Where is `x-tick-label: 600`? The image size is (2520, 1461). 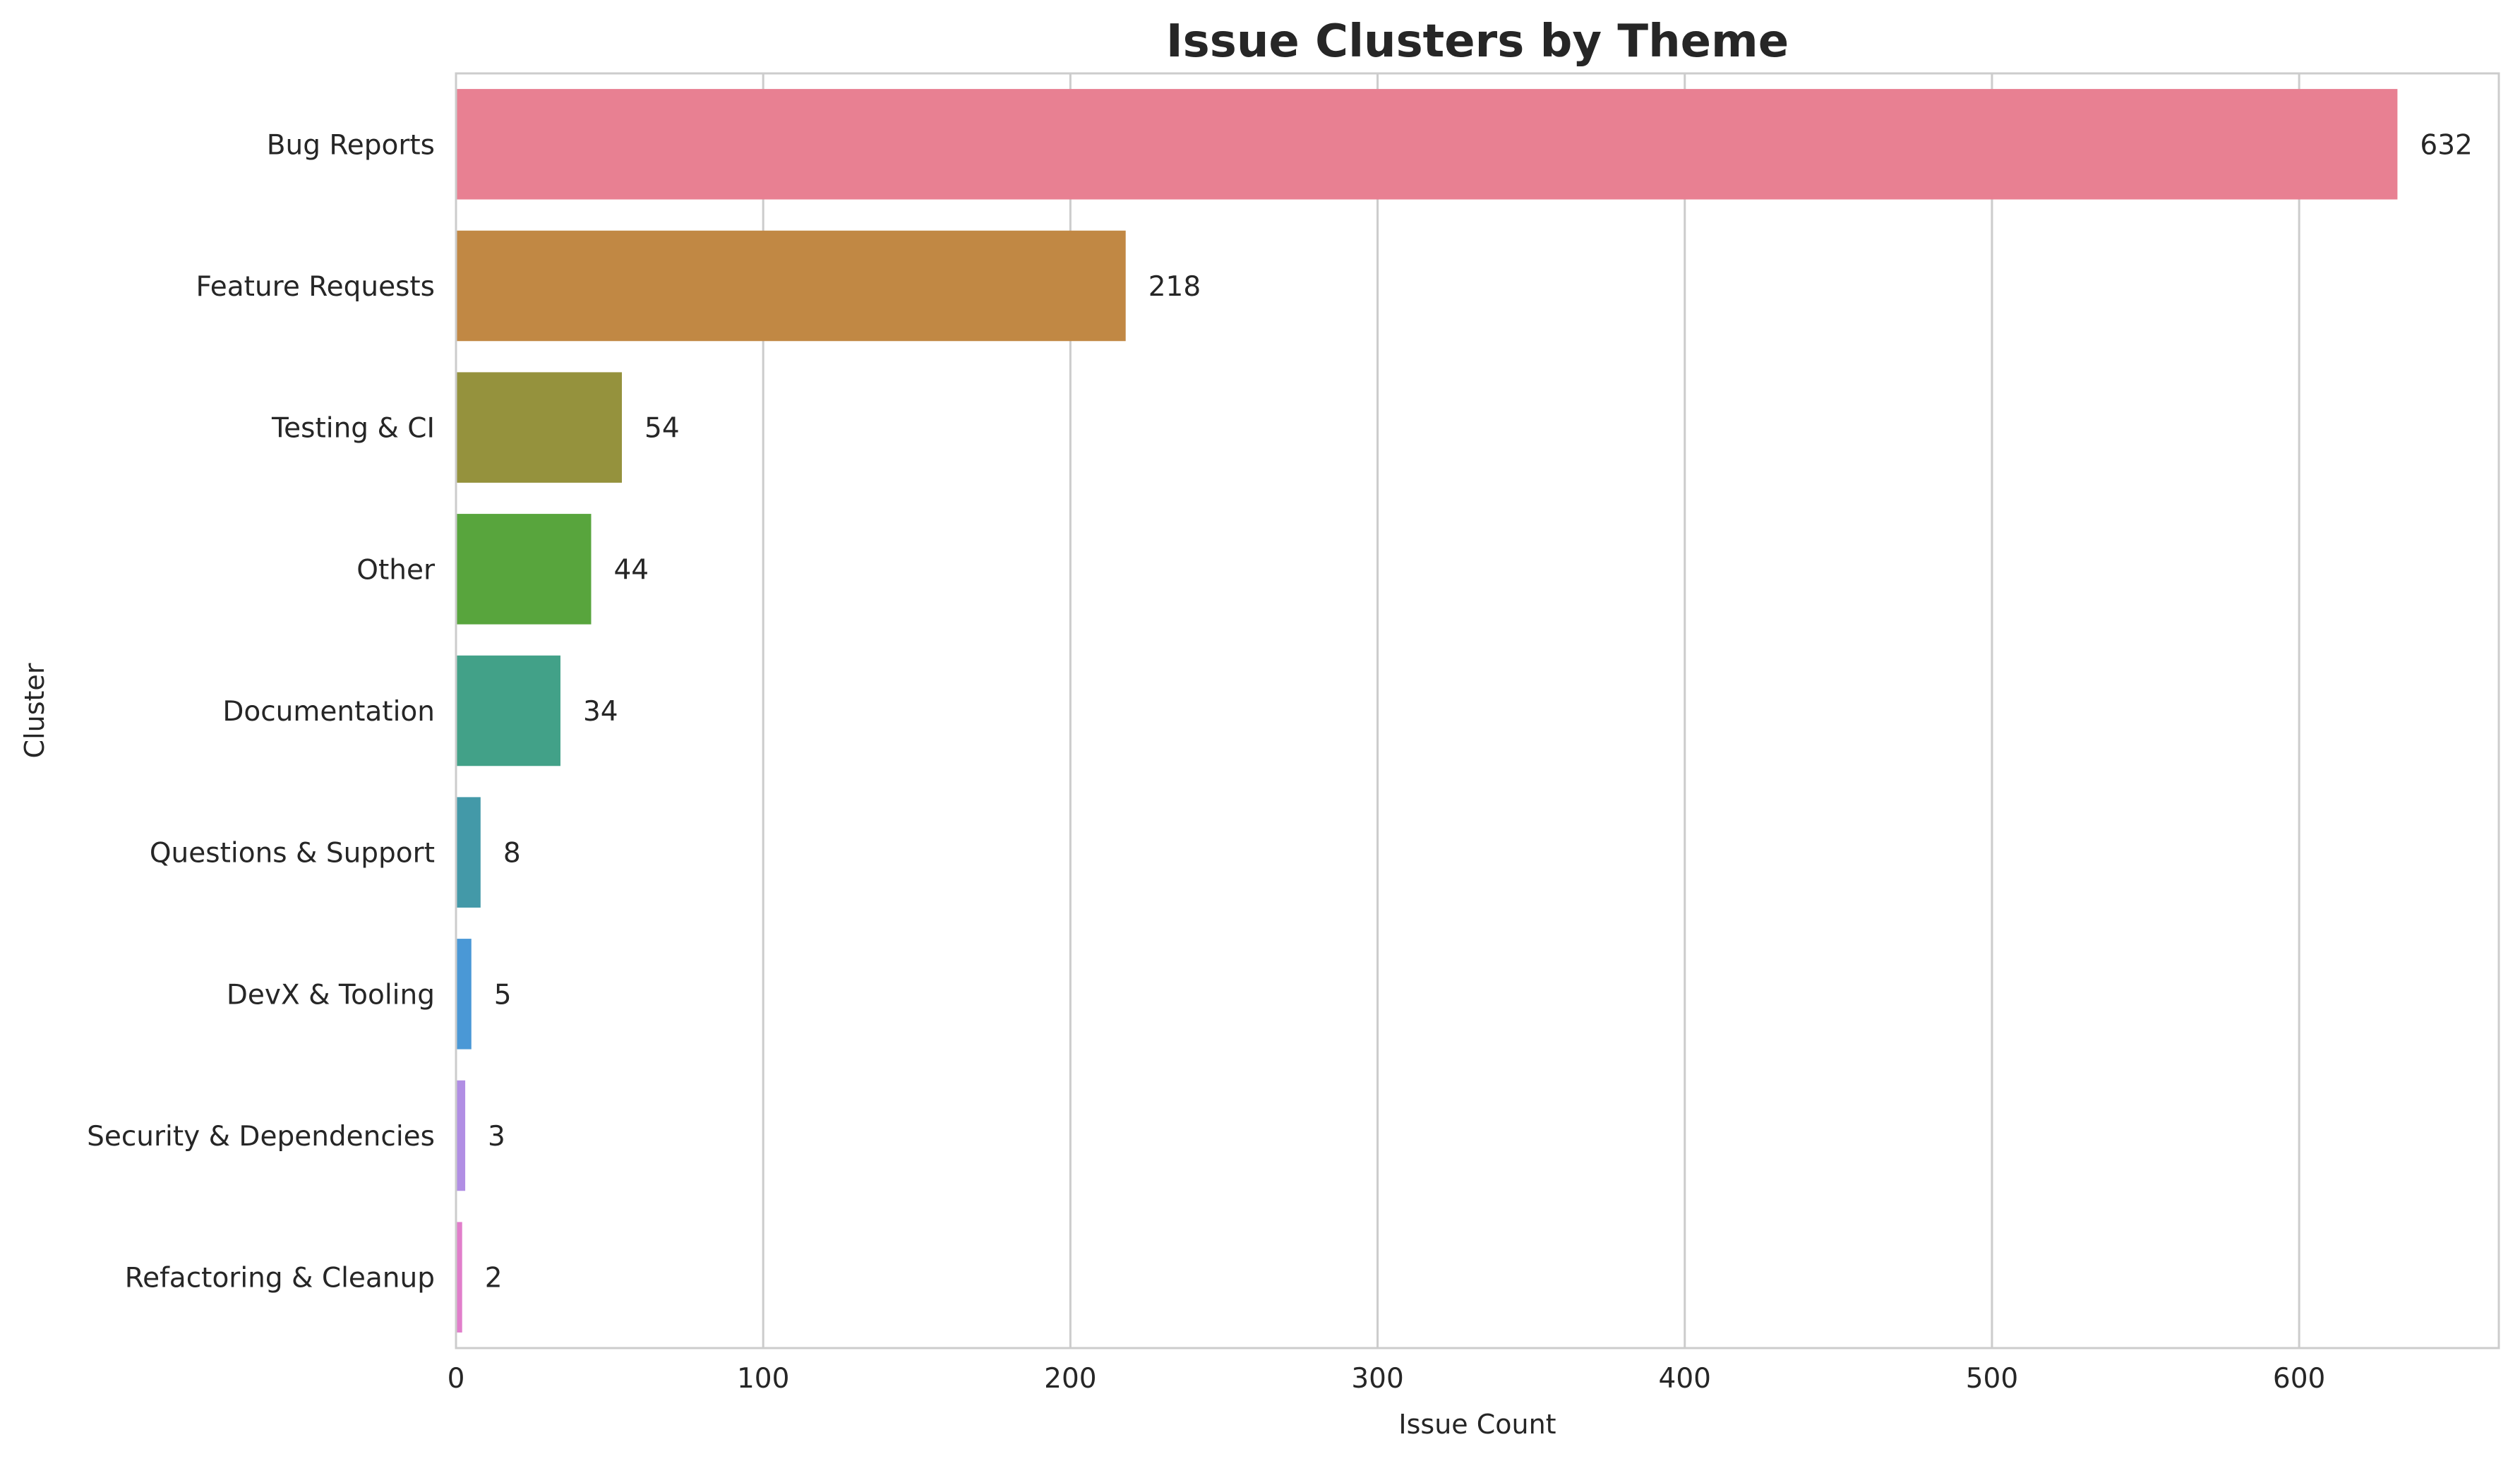
x-tick-label: 600 is located at coordinates (2299, 1379).